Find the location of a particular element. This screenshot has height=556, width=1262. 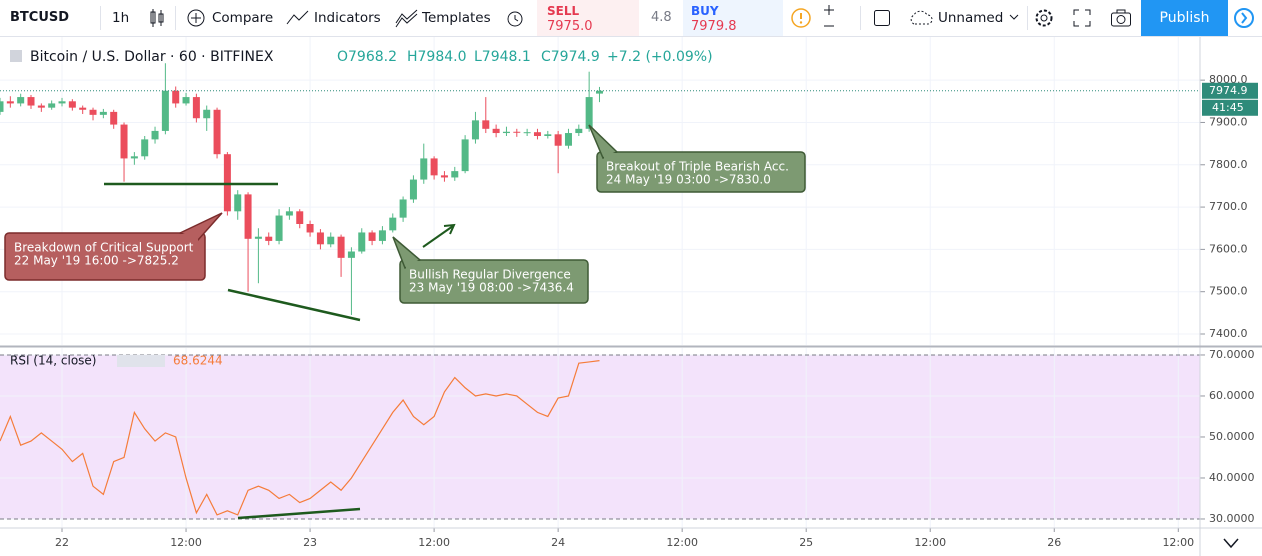

buy-label: BUY is located at coordinates (705, 11).